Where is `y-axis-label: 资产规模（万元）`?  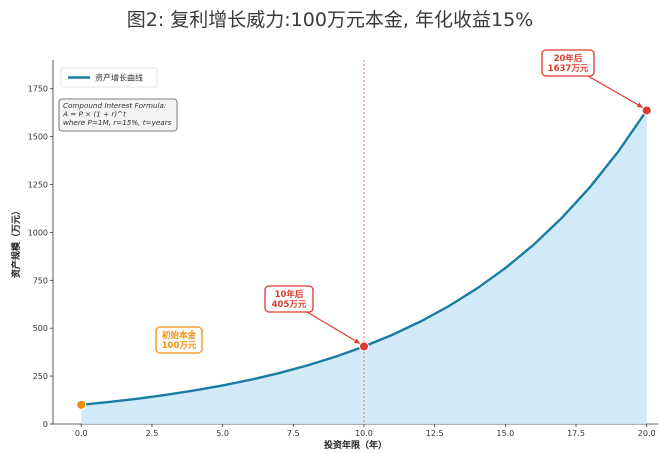
y-axis-label: 资产规模（万元） is located at coordinates (16, 242).